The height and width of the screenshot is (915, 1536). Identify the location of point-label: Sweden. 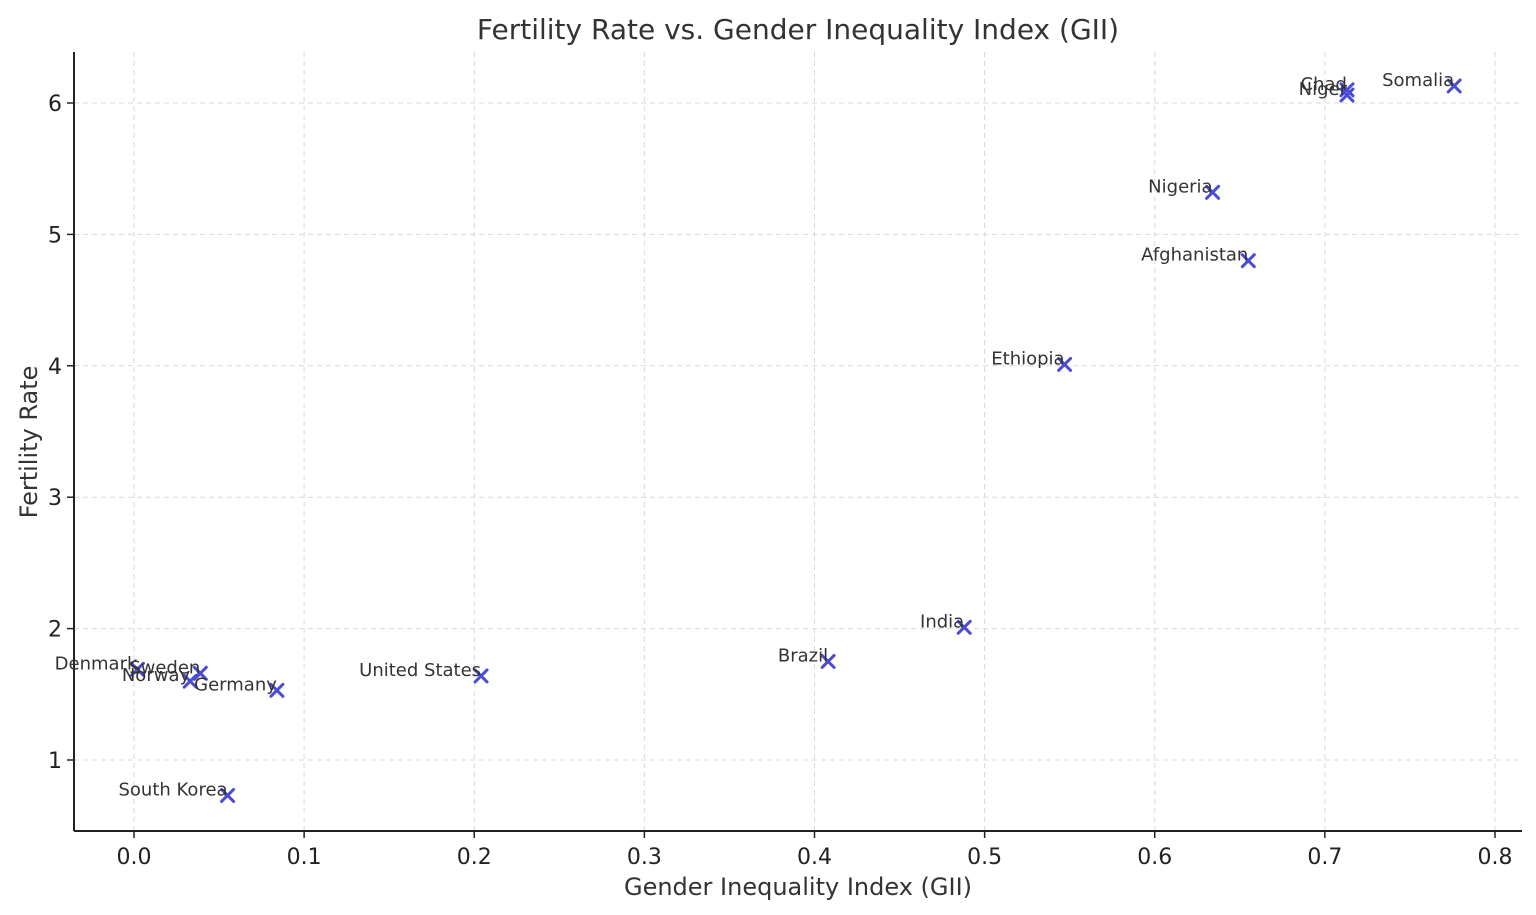
(164, 667).